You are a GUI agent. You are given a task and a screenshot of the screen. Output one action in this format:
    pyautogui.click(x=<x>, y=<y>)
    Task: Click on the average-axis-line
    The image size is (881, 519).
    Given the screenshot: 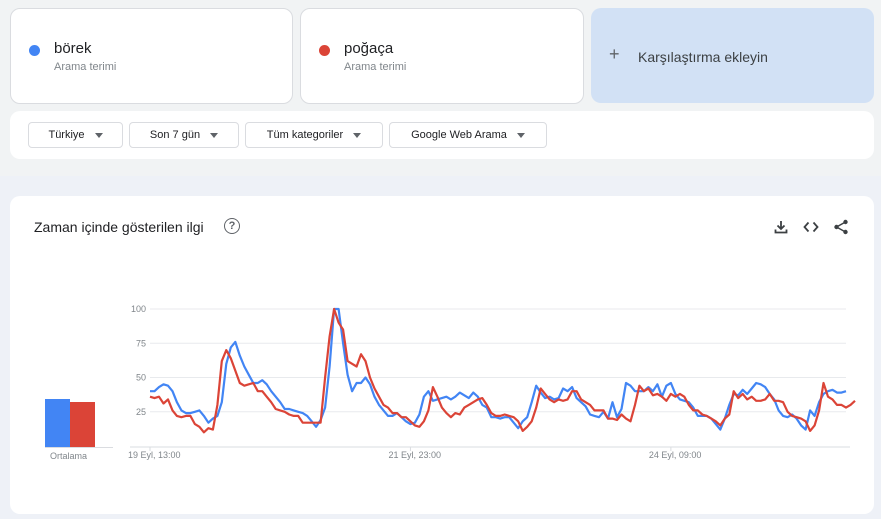 What is the action you would take?
    pyautogui.click(x=79, y=447)
    